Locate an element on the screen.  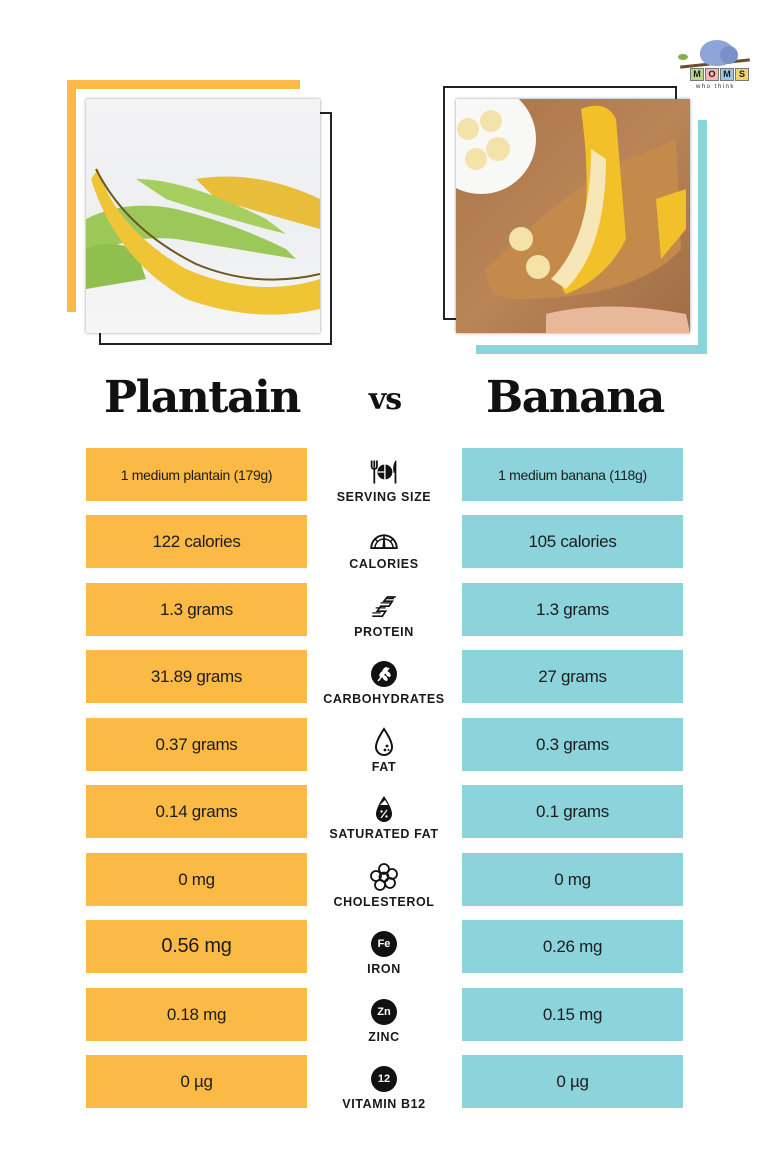
nutrient-label-group: CHOLESTEROL is located at coordinates (384, 878).